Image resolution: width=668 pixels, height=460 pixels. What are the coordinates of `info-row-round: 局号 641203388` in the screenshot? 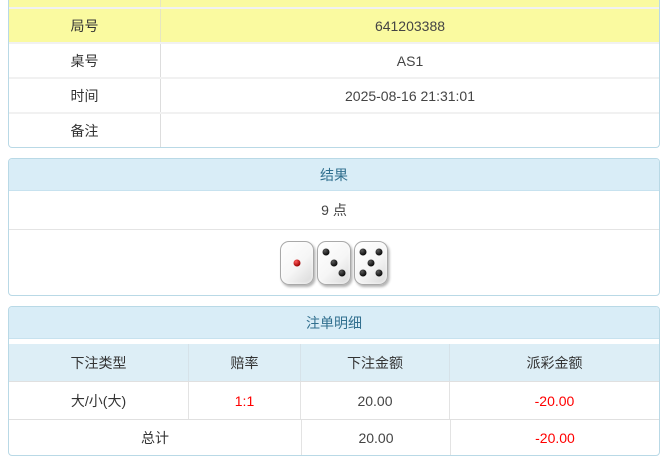 It's located at (334, 24).